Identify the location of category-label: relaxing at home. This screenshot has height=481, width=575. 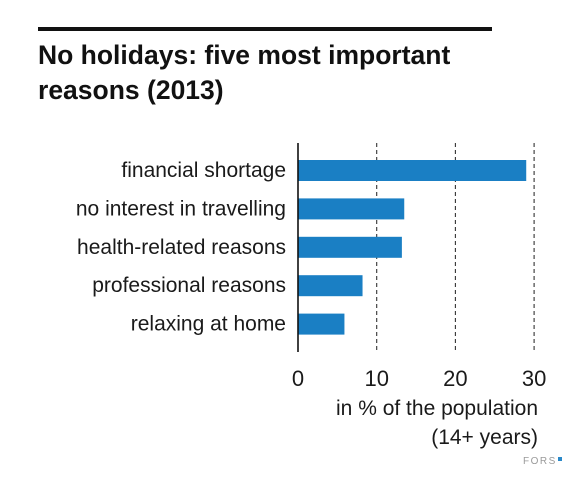
(208, 324).